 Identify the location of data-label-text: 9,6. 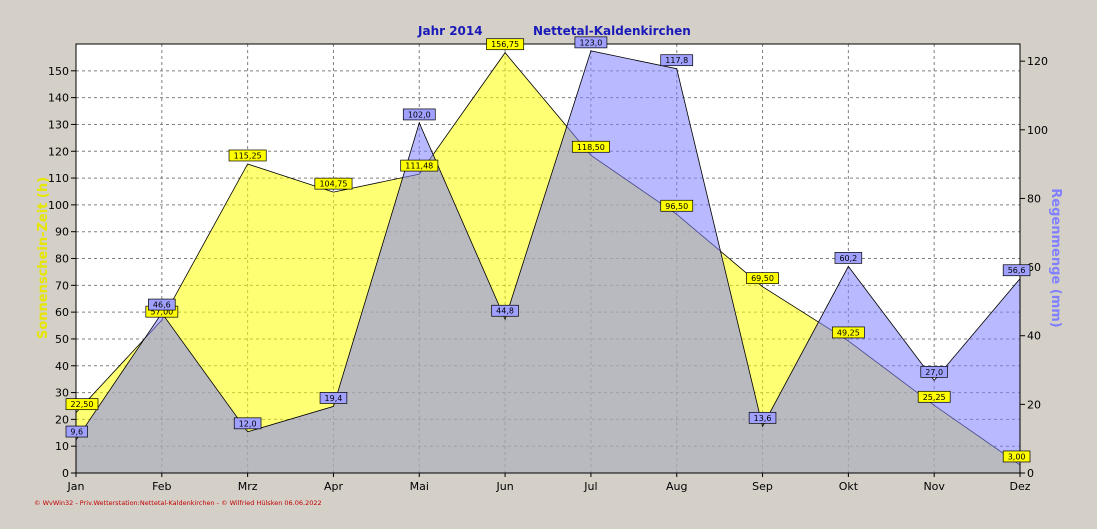
(76, 432).